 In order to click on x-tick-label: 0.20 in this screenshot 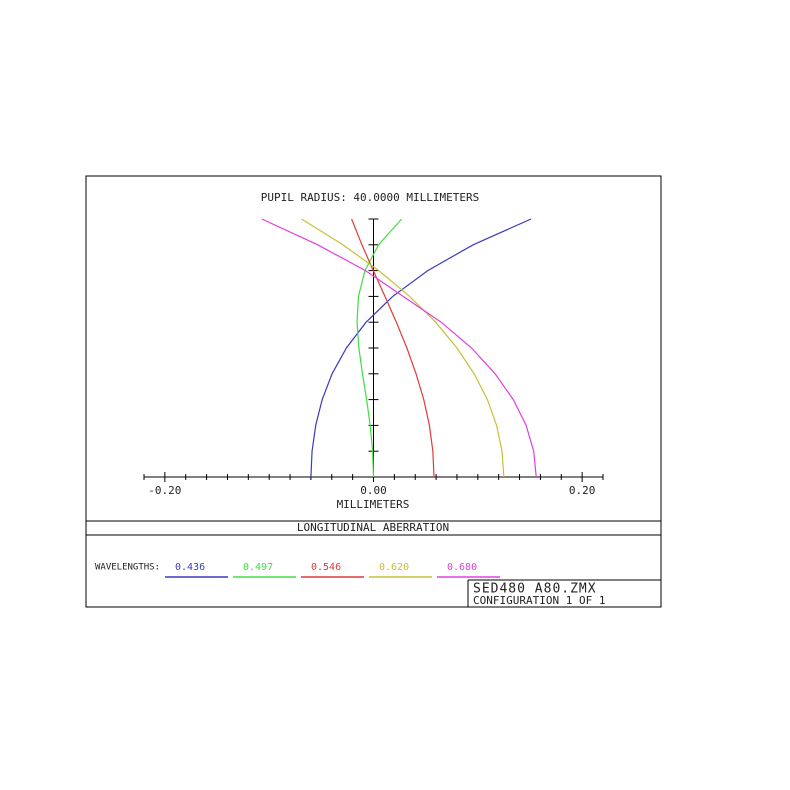, I will do `click(582, 490)`.